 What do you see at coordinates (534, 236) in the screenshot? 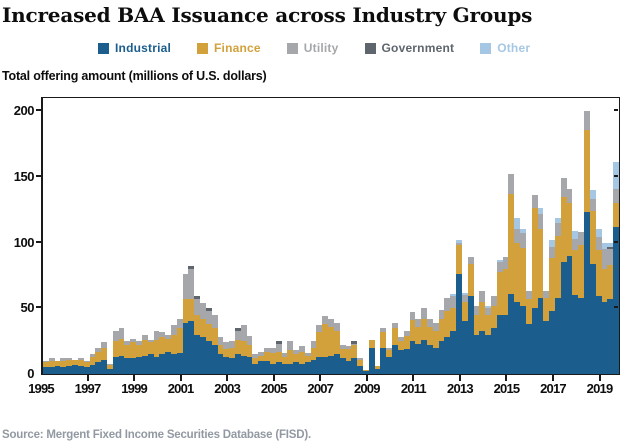
I see `bar-2016Q1` at bounding box center [534, 236].